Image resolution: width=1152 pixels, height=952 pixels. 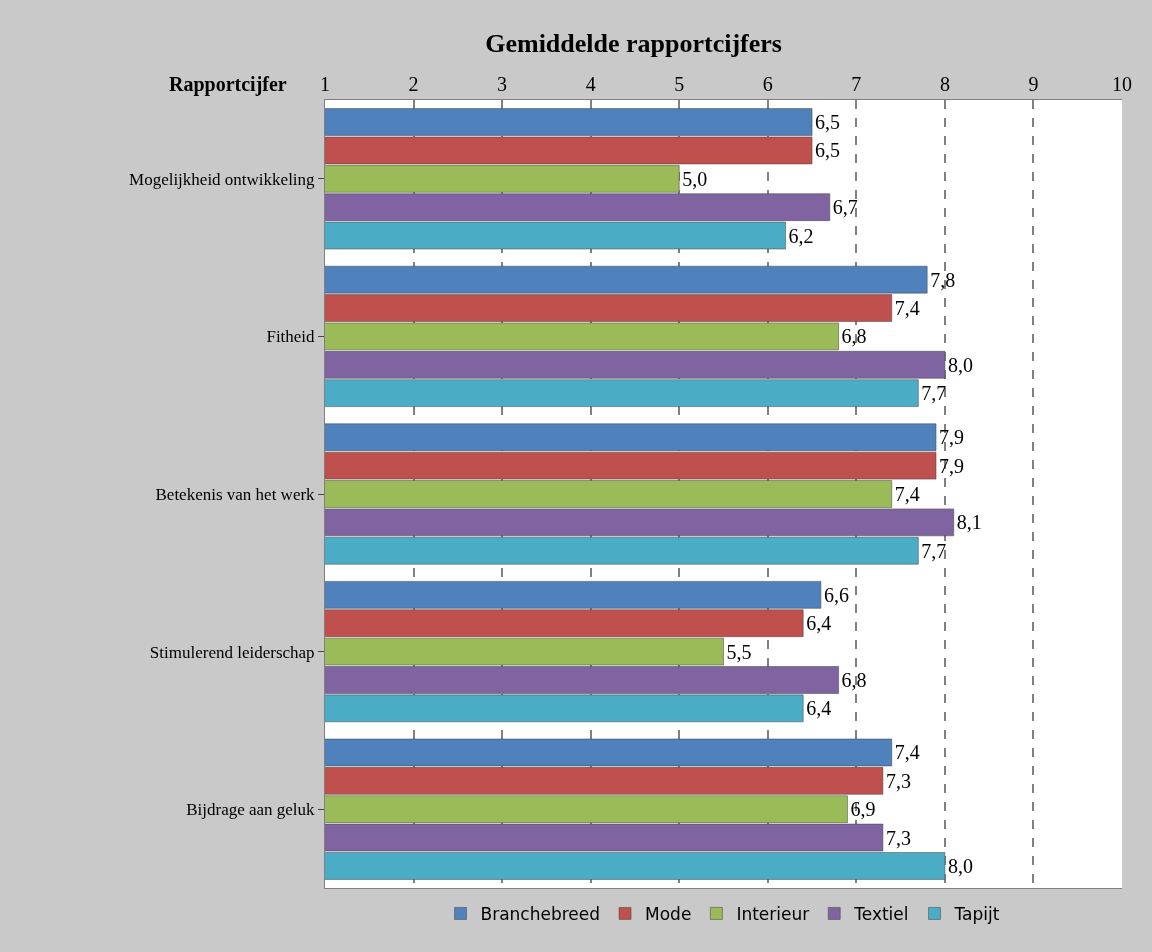 I want to click on x-tick-label: 10, so click(x=1122, y=84).